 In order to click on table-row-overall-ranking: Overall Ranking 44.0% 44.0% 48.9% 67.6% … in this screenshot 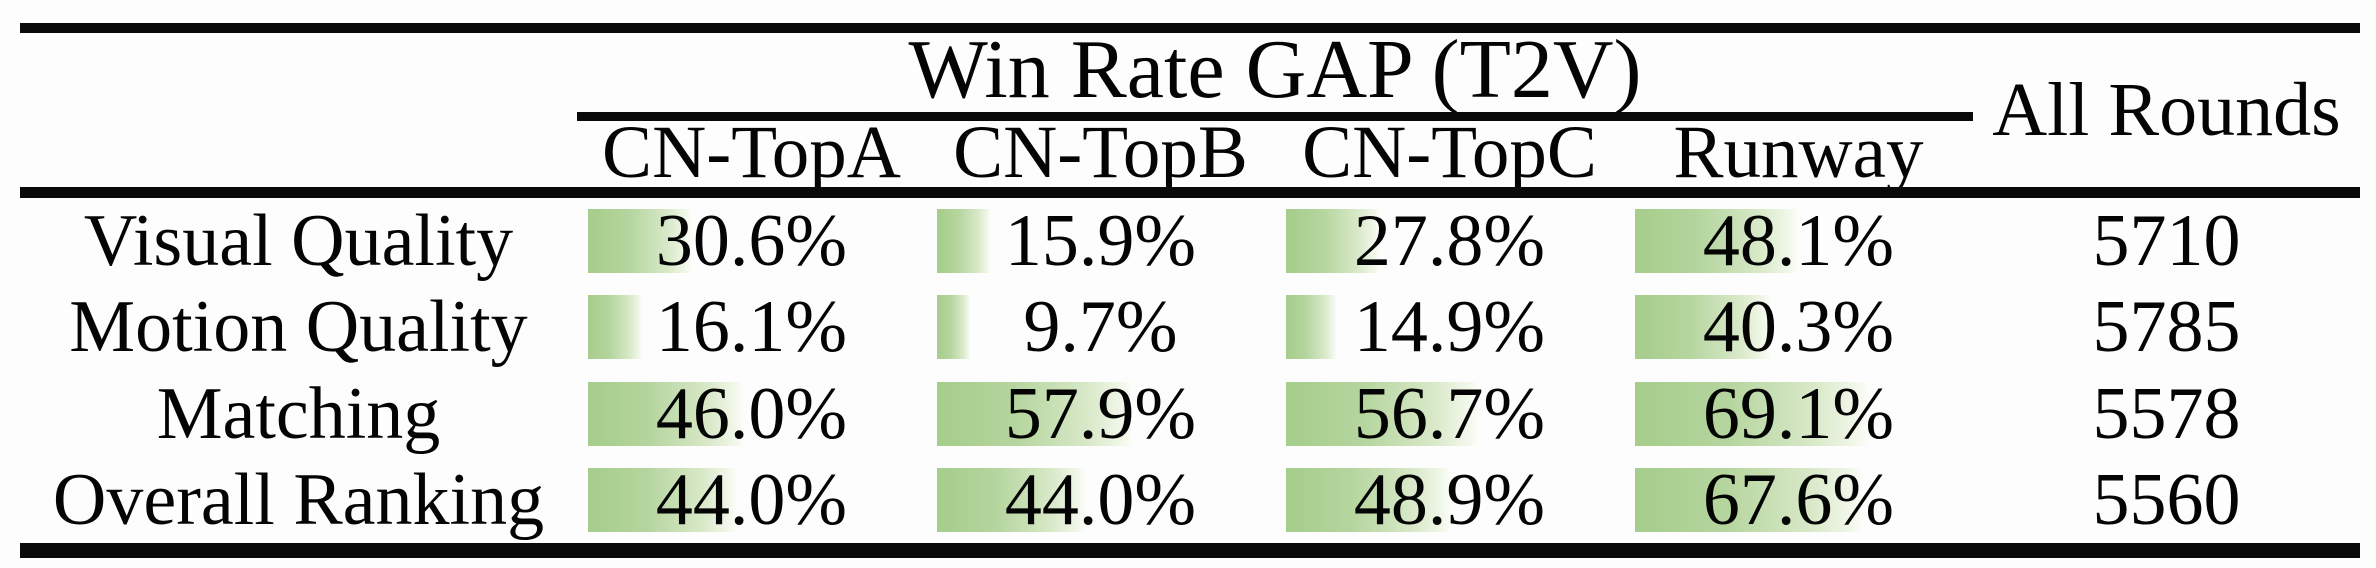, I will do `click(1190, 500)`.